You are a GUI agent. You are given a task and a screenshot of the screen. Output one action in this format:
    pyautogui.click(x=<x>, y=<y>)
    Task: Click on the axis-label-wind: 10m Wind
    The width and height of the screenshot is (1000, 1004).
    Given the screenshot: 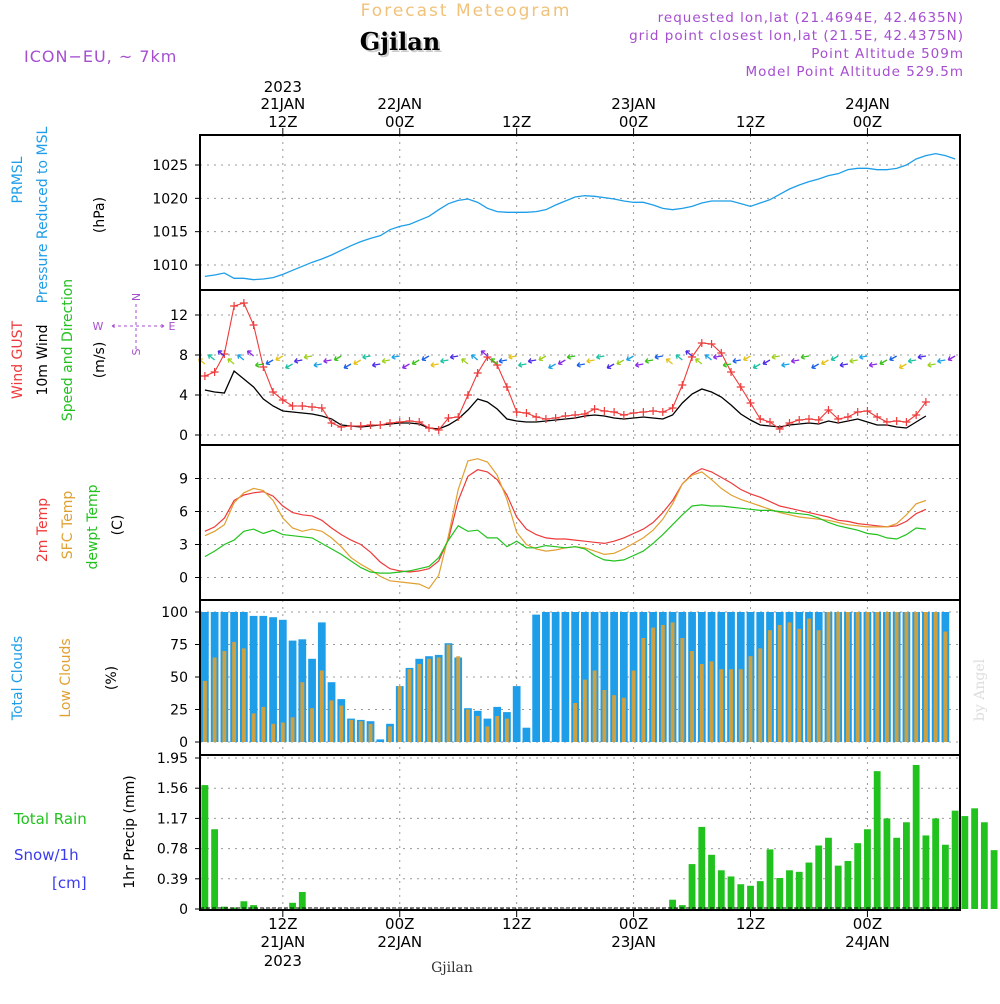 What is the action you would take?
    pyautogui.click(x=43, y=359)
    